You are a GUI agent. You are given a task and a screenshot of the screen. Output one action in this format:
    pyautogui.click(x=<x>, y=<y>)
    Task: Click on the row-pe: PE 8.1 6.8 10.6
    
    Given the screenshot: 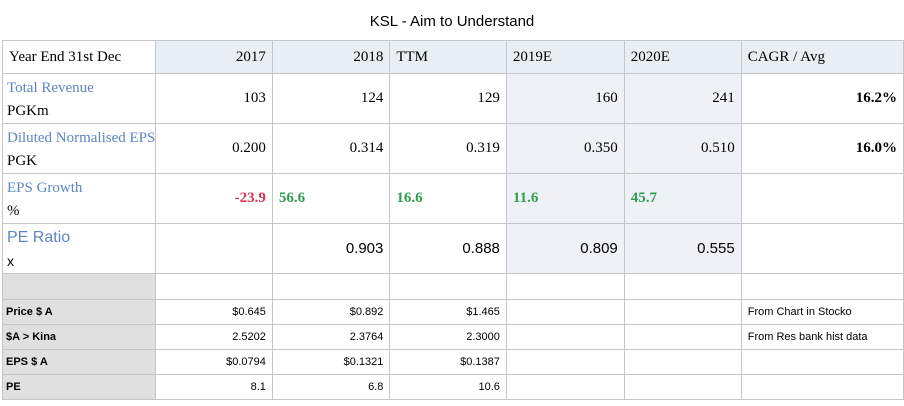 What is the action you would take?
    pyautogui.click(x=452, y=387)
    